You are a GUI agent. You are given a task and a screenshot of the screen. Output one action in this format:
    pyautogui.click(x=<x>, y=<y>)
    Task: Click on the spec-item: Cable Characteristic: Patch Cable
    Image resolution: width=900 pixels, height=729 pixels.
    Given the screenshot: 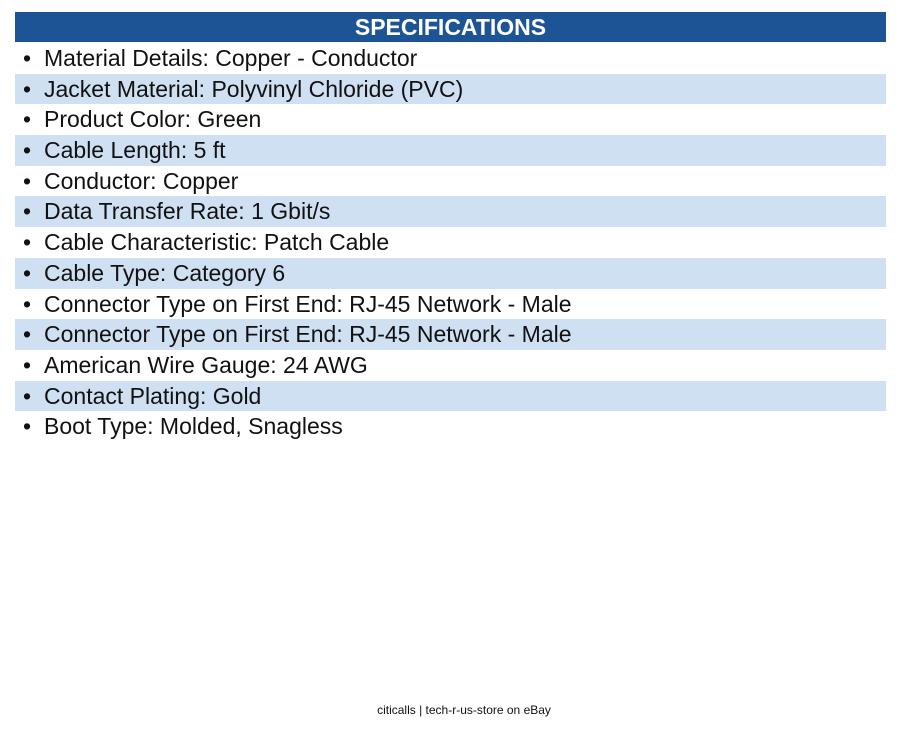 What is the action you would take?
    pyautogui.click(x=450, y=242)
    